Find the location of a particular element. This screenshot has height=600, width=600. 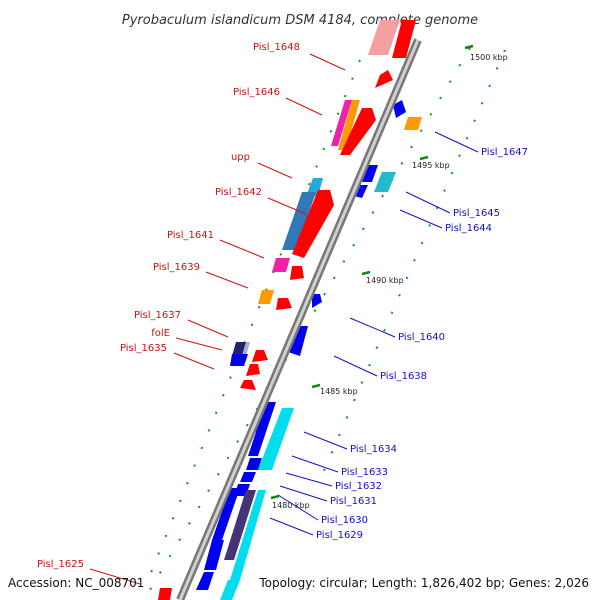

gene-label-pisl_1646: Pisl_1646 is located at coordinates (256, 92).